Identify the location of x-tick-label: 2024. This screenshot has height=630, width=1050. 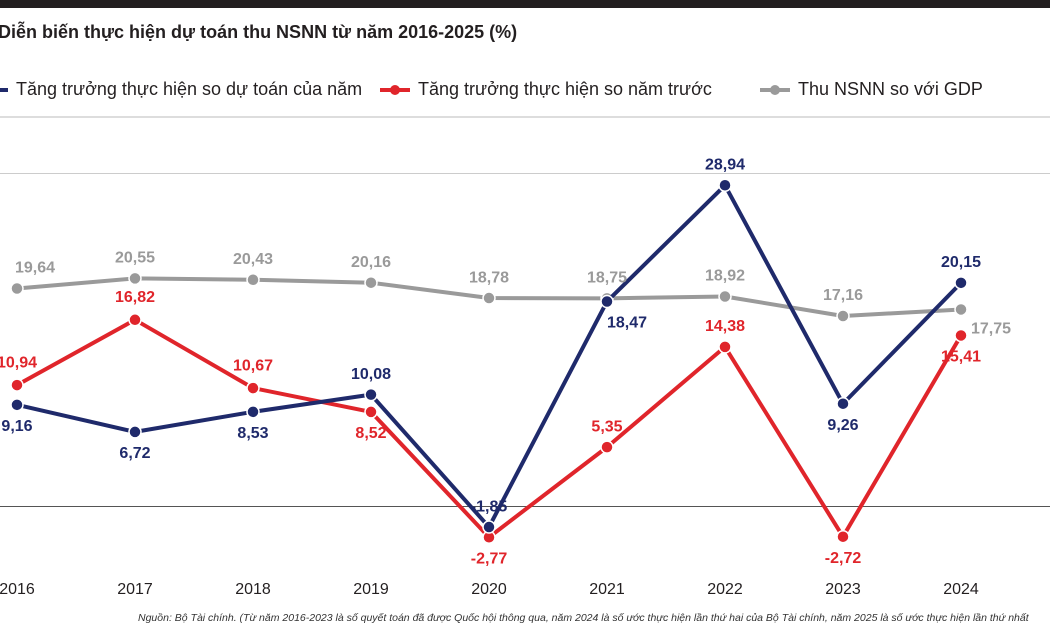
(961, 589).